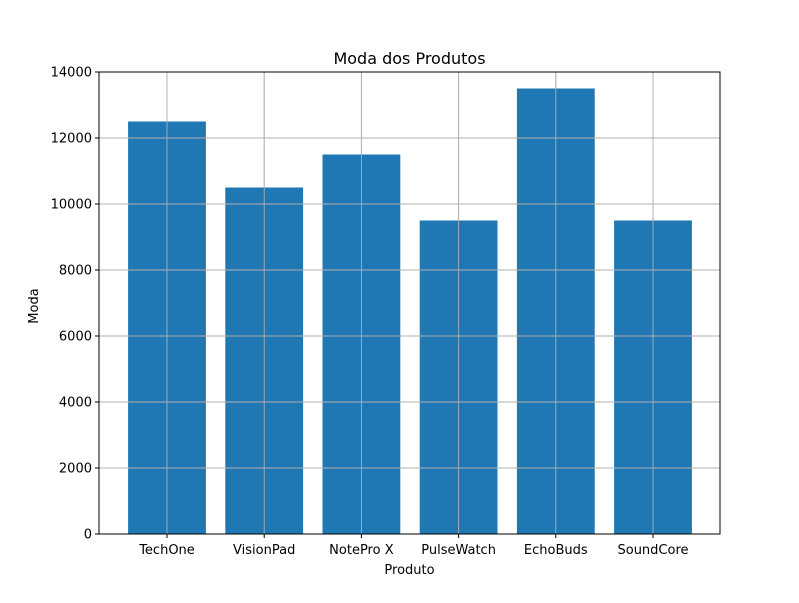 Image resolution: width=799 pixels, height=603 pixels. I want to click on y-axis-label: Moda, so click(34, 305).